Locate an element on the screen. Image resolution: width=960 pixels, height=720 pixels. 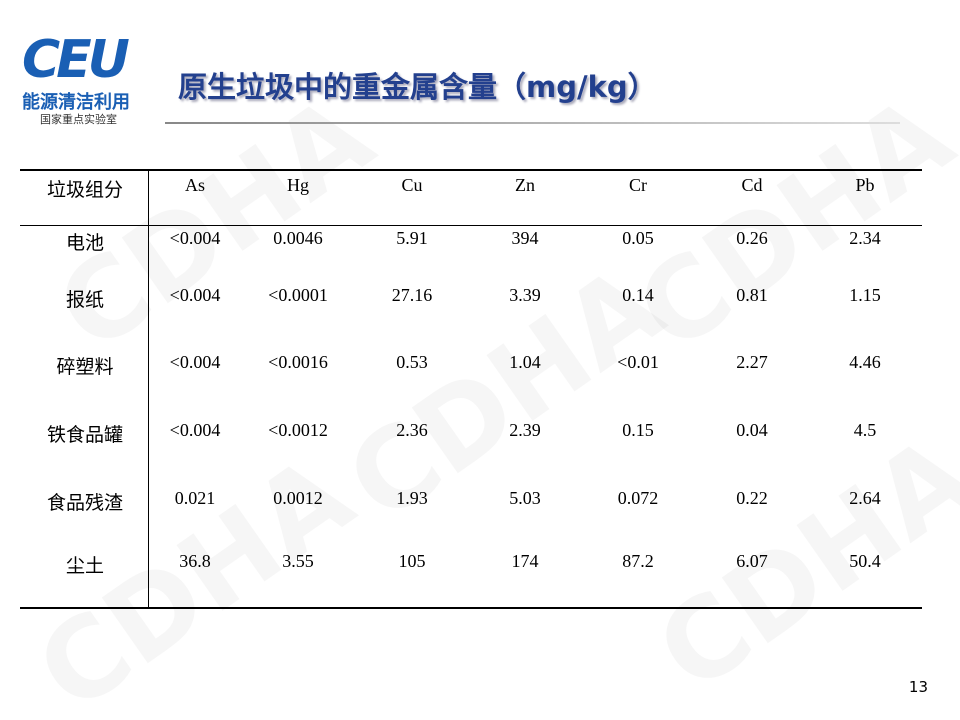
table-cell: 0.81 is located at coordinates (752, 295).